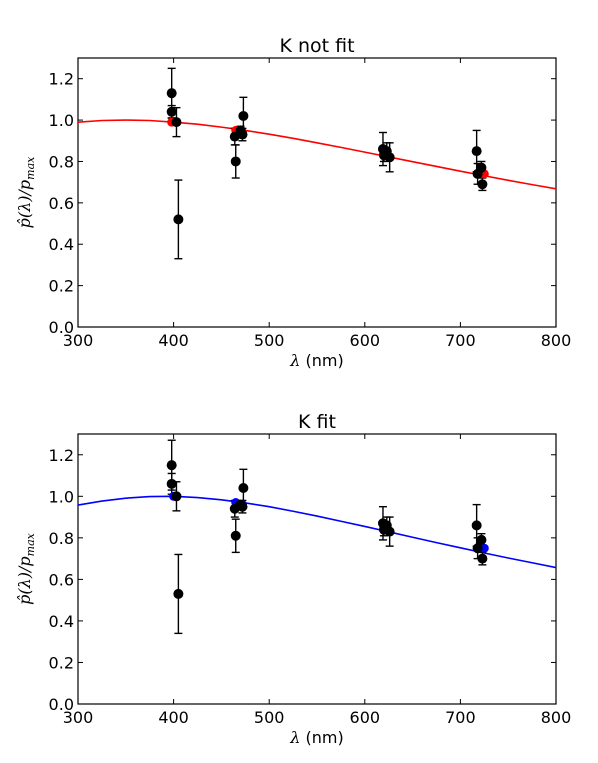 This screenshot has height=763, width=598. Describe the element at coordinates (317, 422) in the screenshot. I see `chart-title: K fit` at that location.